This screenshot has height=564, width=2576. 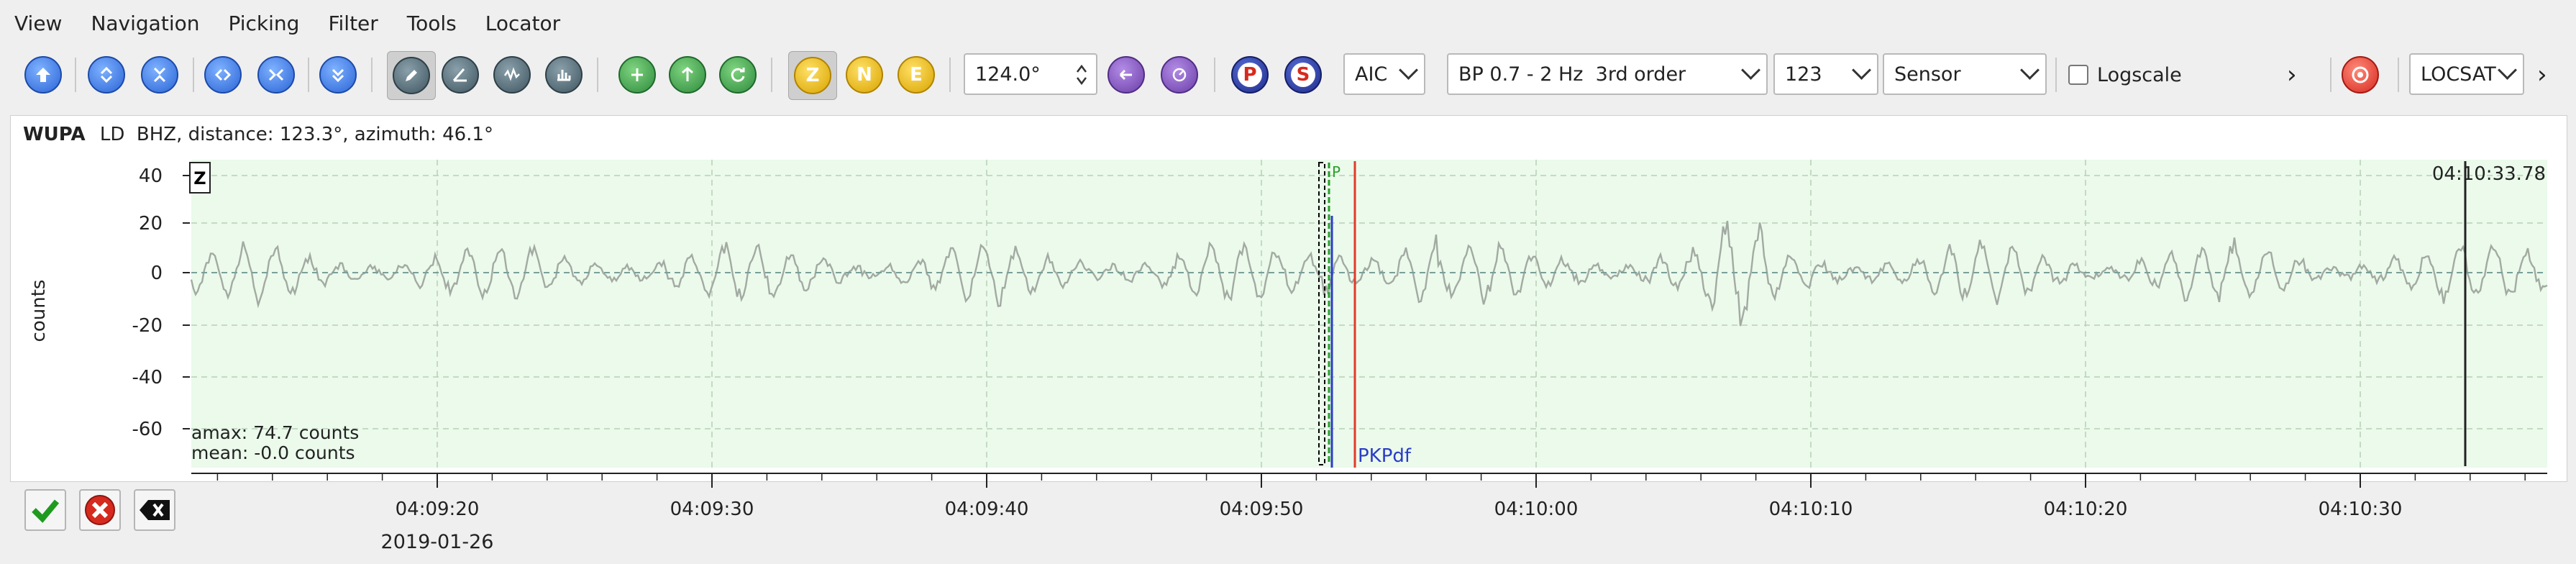 I want to click on y-tick-label: -20, so click(x=147, y=326).